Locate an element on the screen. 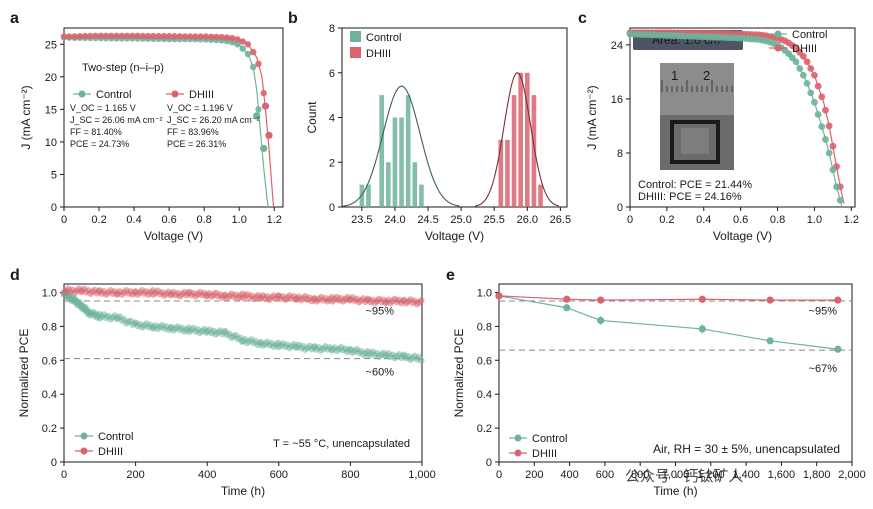 The height and width of the screenshot is (509, 873). y-tick-label: 0.4 is located at coordinates (49, 395).